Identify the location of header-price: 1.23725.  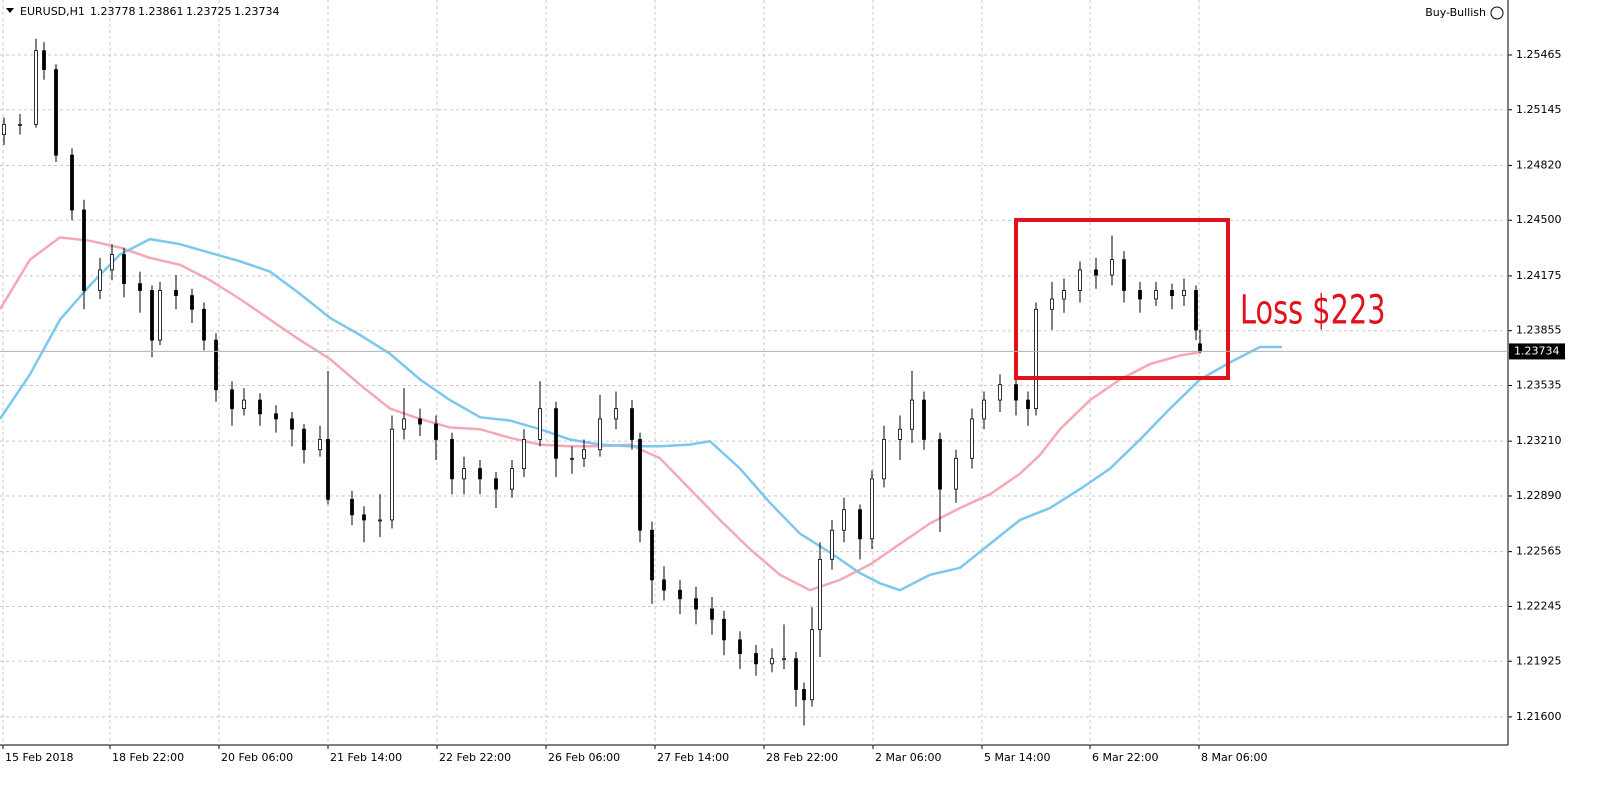
(209, 11).